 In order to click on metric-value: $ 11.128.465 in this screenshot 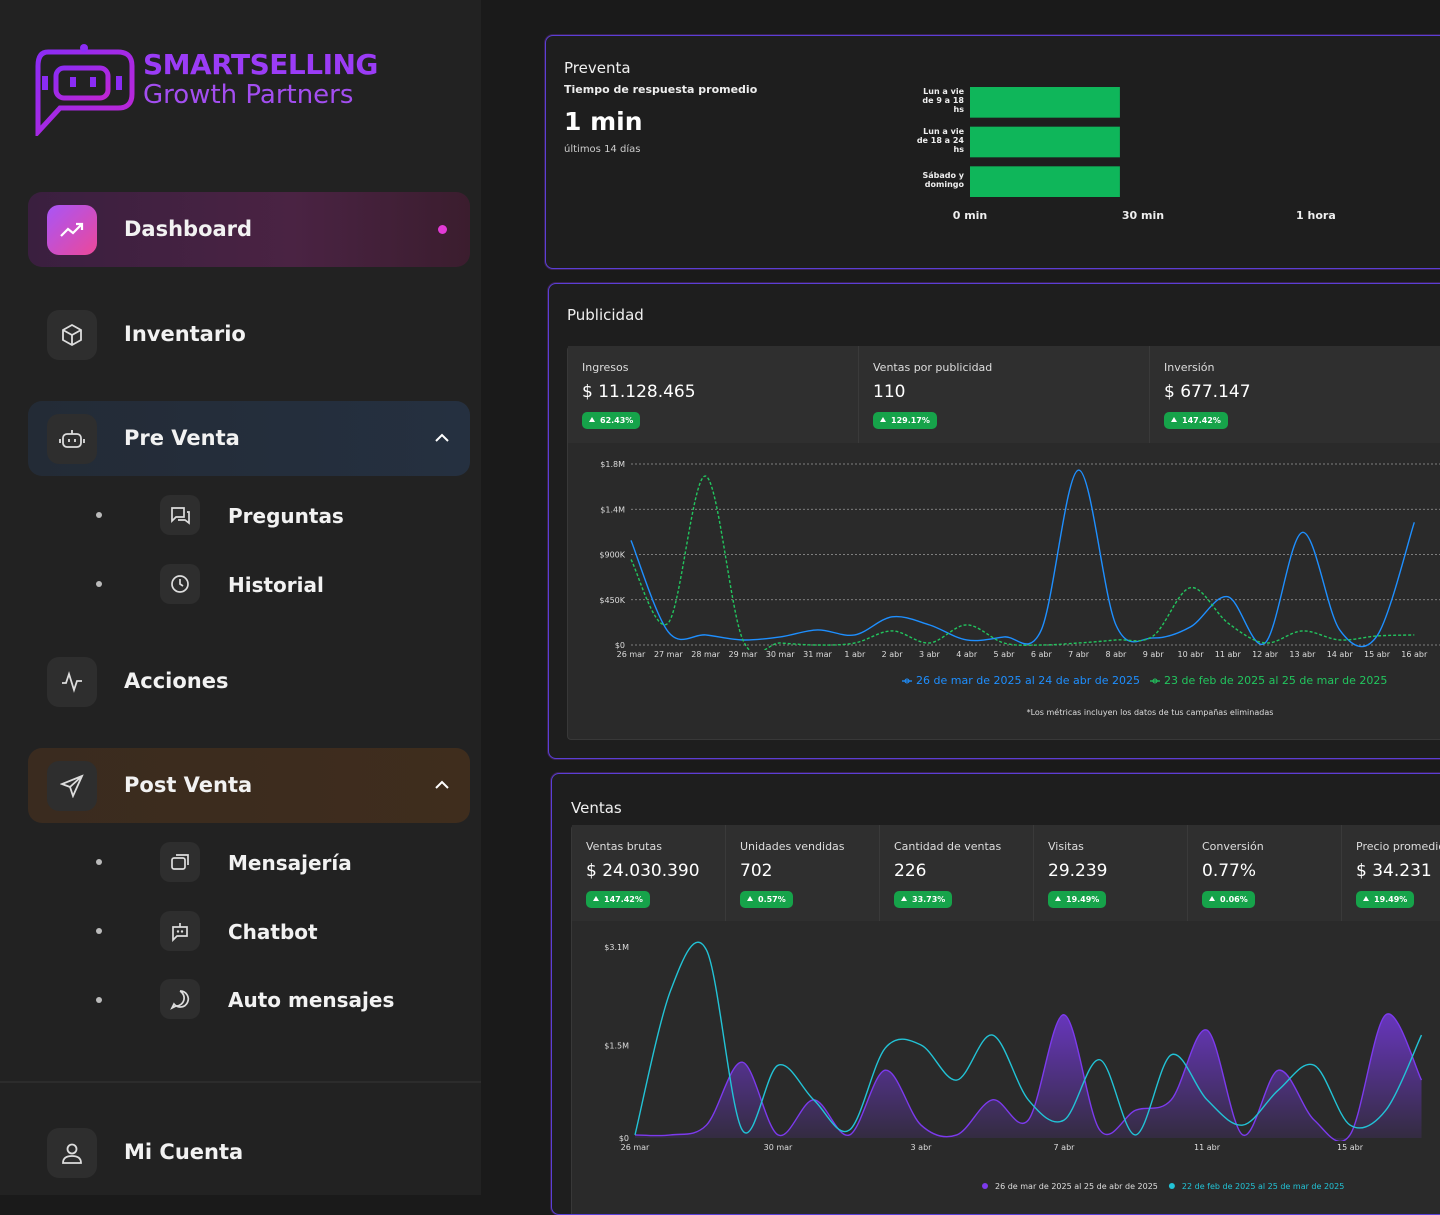, I will do `click(639, 392)`.